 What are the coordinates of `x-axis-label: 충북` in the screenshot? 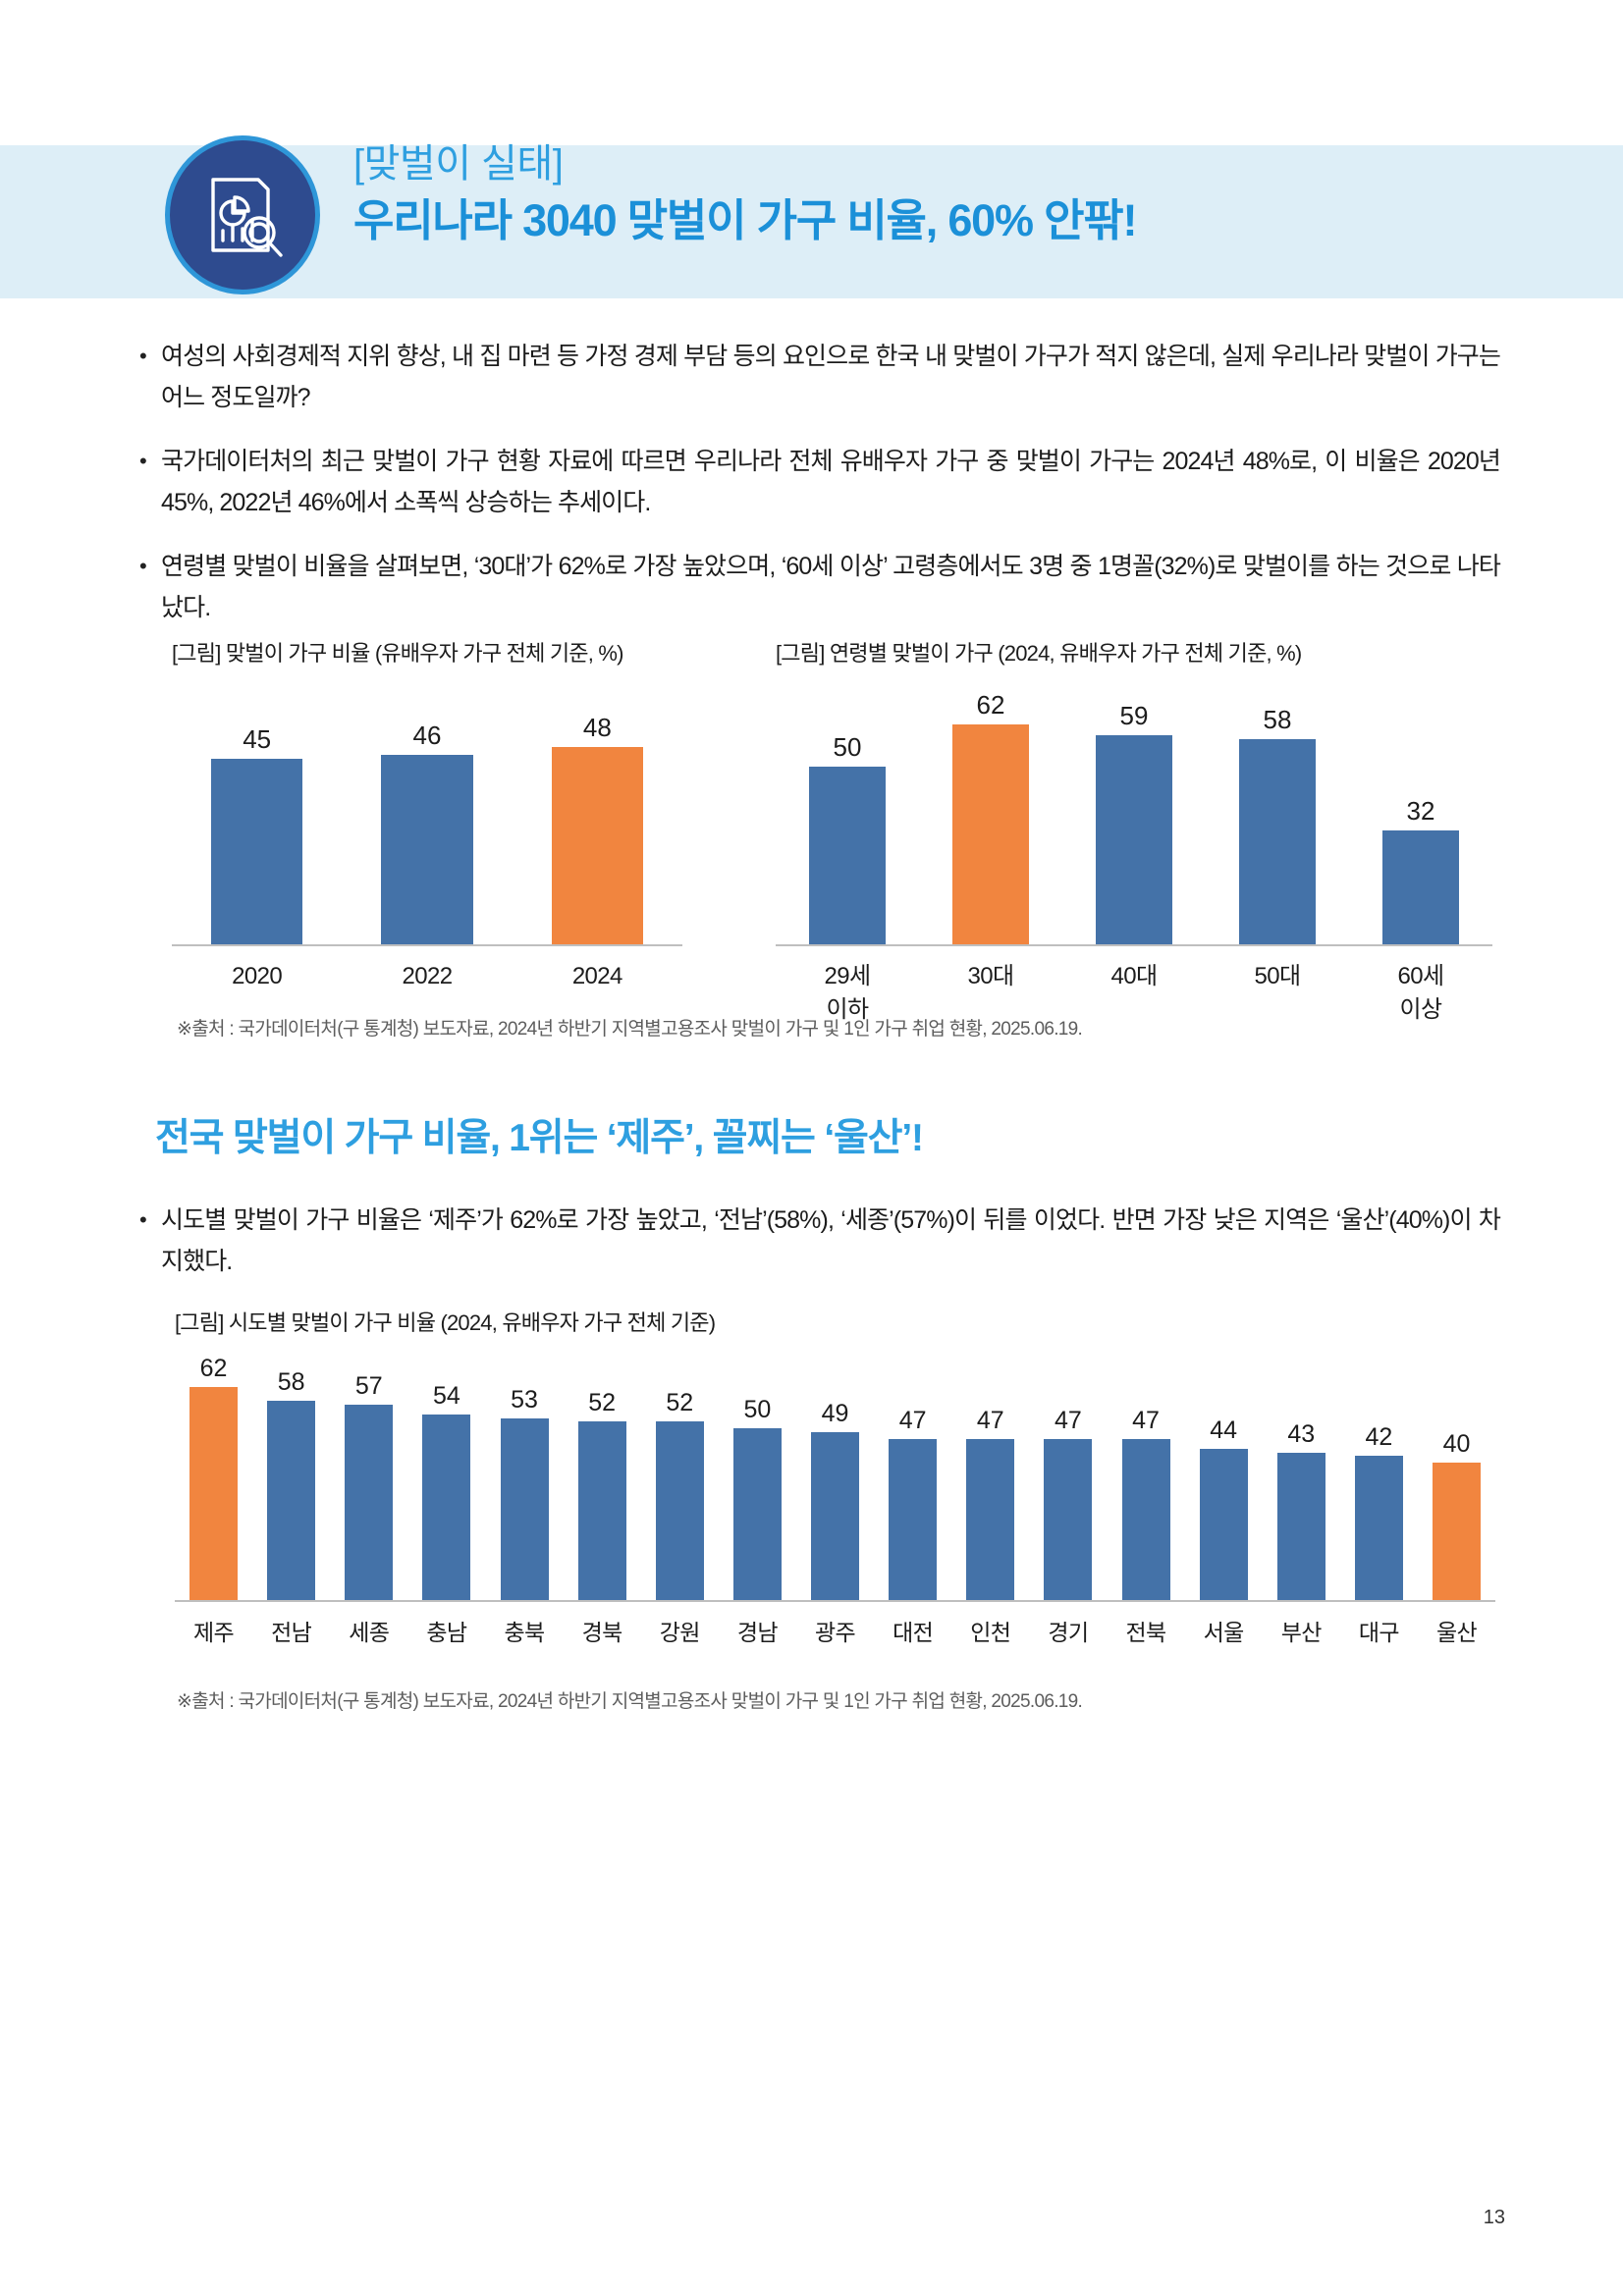 It's located at (525, 1632).